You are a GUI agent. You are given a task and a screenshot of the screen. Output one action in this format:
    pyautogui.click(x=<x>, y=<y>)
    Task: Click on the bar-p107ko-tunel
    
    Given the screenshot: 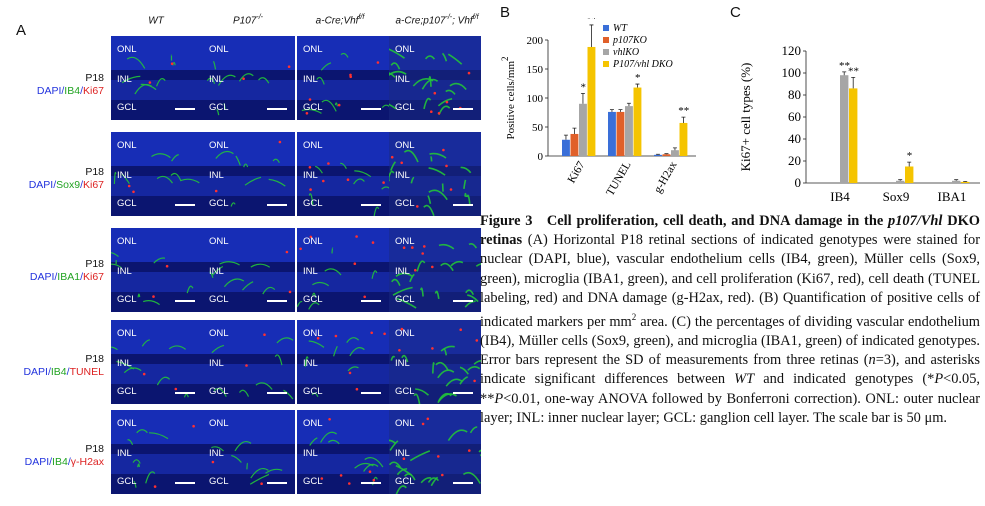 What is the action you would take?
    pyautogui.click(x=620, y=133)
    